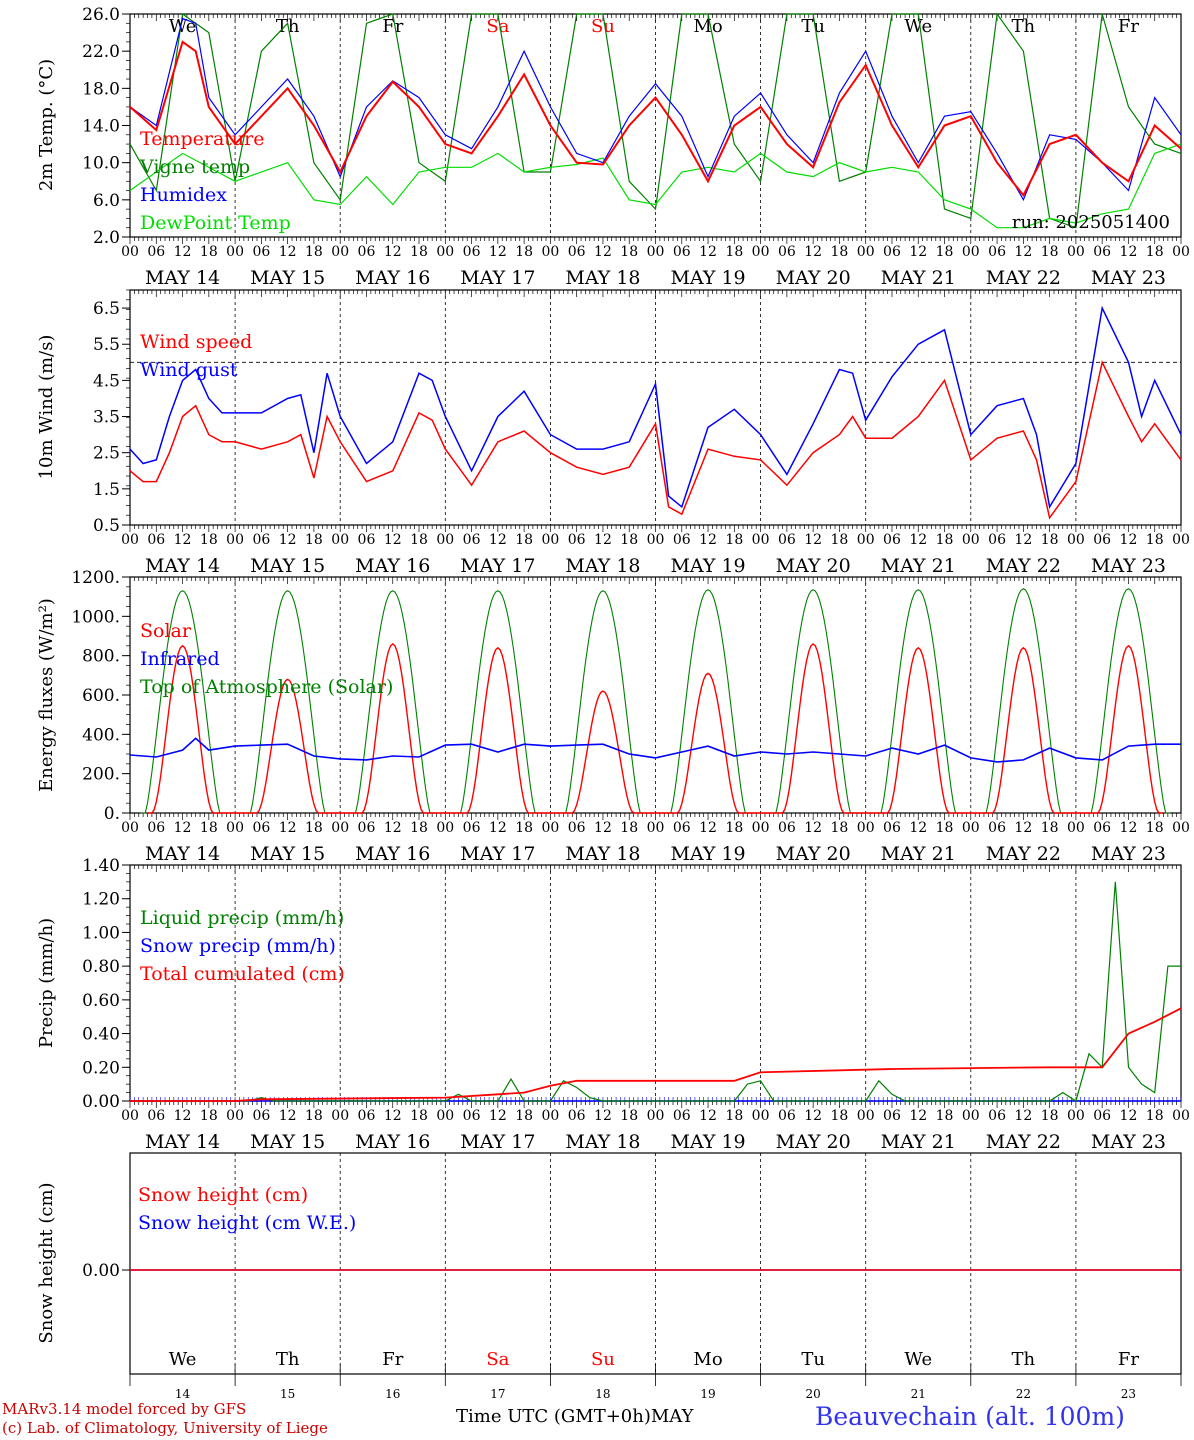 This screenshot has height=1440, width=1194. What do you see at coordinates (1128, 1394) in the screenshot?
I see `day-number: 23` at bounding box center [1128, 1394].